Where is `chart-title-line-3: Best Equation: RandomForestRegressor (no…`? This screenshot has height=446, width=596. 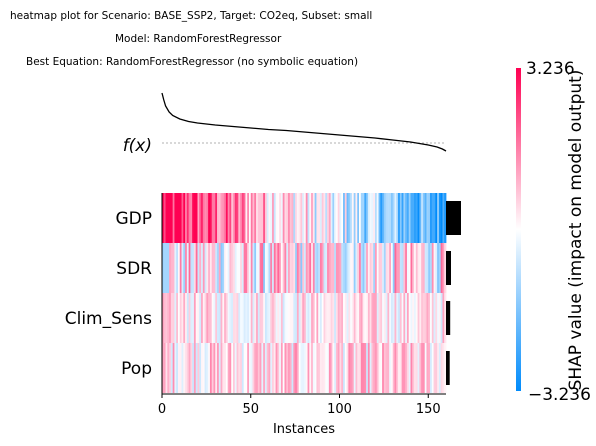 chart-title-line-3: Best Equation: RandomForestRegressor (no… is located at coordinates (192, 62).